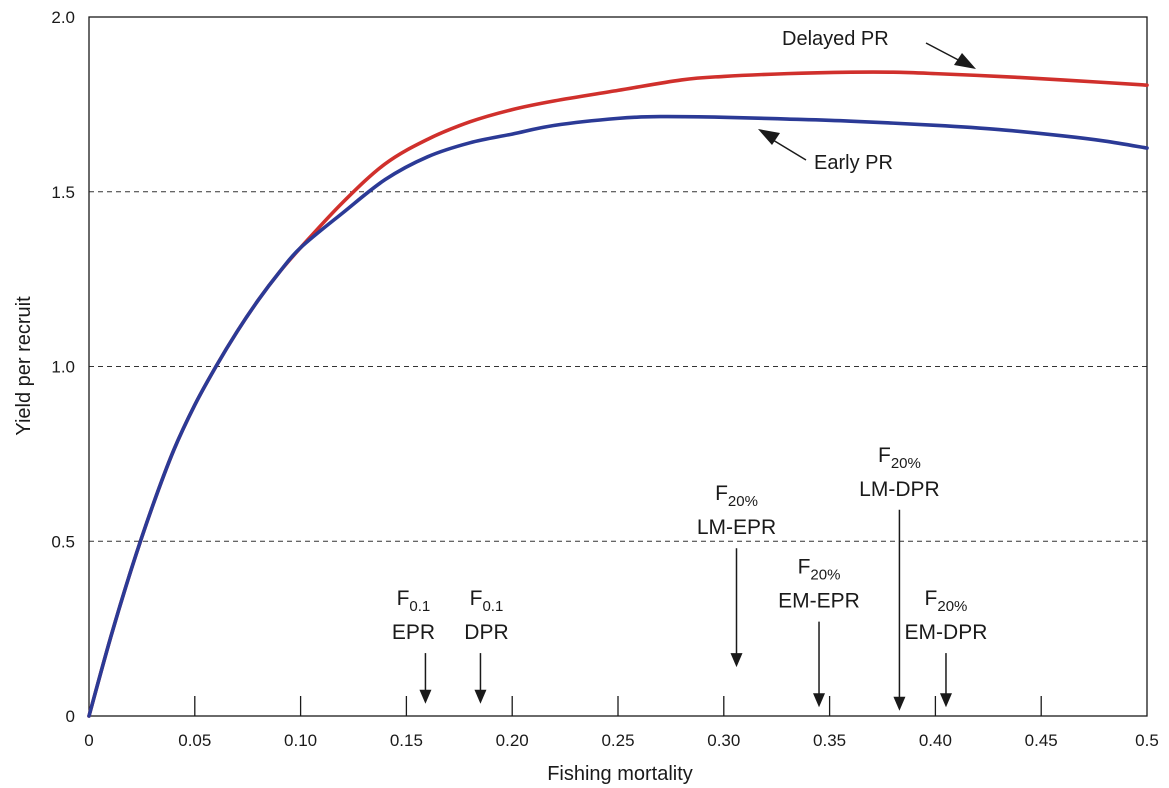  Describe the element at coordinates (835, 39) in the screenshot. I see `series-label-delayed-pr: Delayed PR` at that location.